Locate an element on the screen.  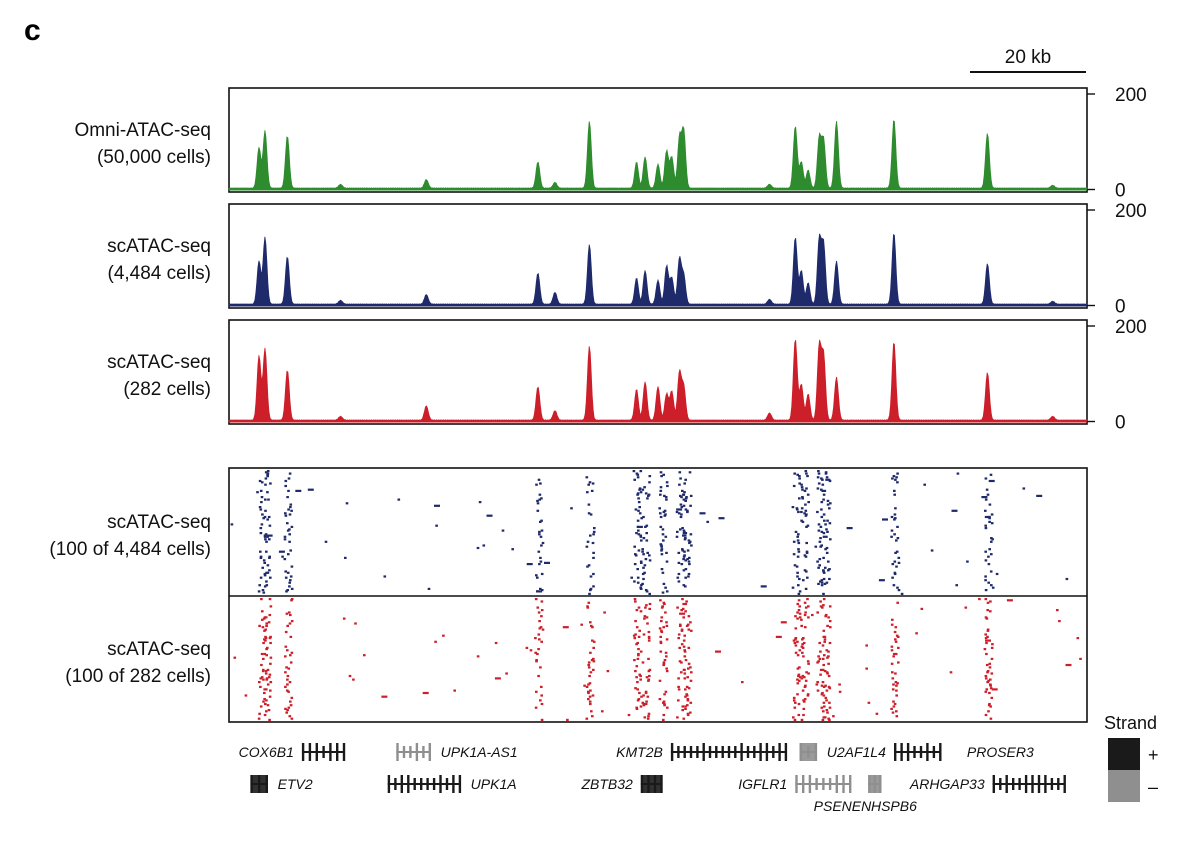
raster-r4484: scATAC-seq (100 of 4,484 cells) is located at coordinates (559, 532).